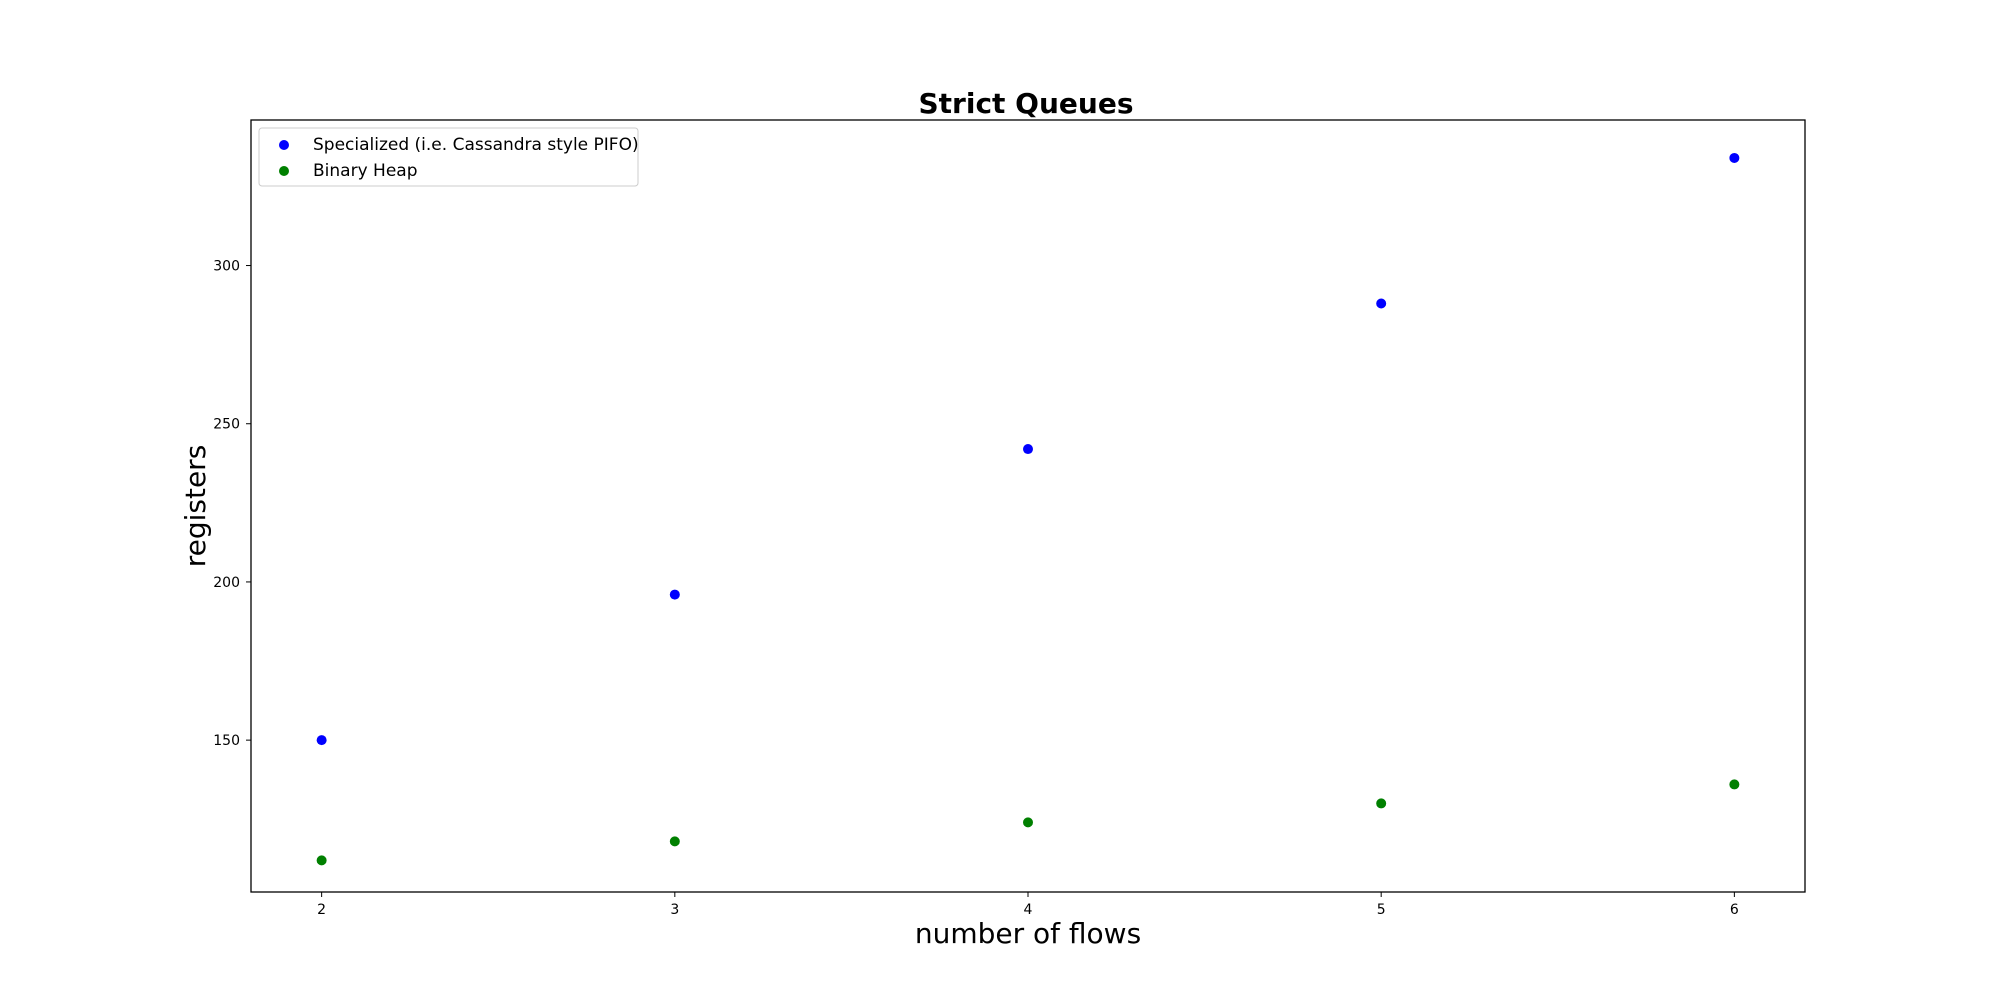 The image size is (2000, 1000). I want to click on x-tick-label: 2, so click(321, 910).